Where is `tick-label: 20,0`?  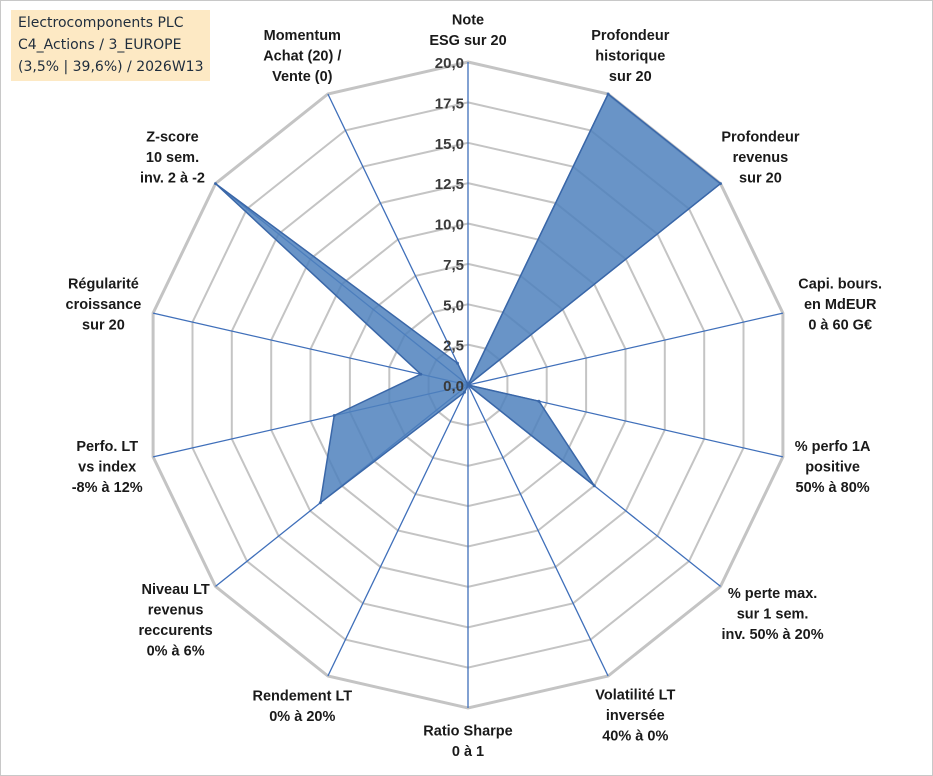 tick-label: 20,0 is located at coordinates (449, 63).